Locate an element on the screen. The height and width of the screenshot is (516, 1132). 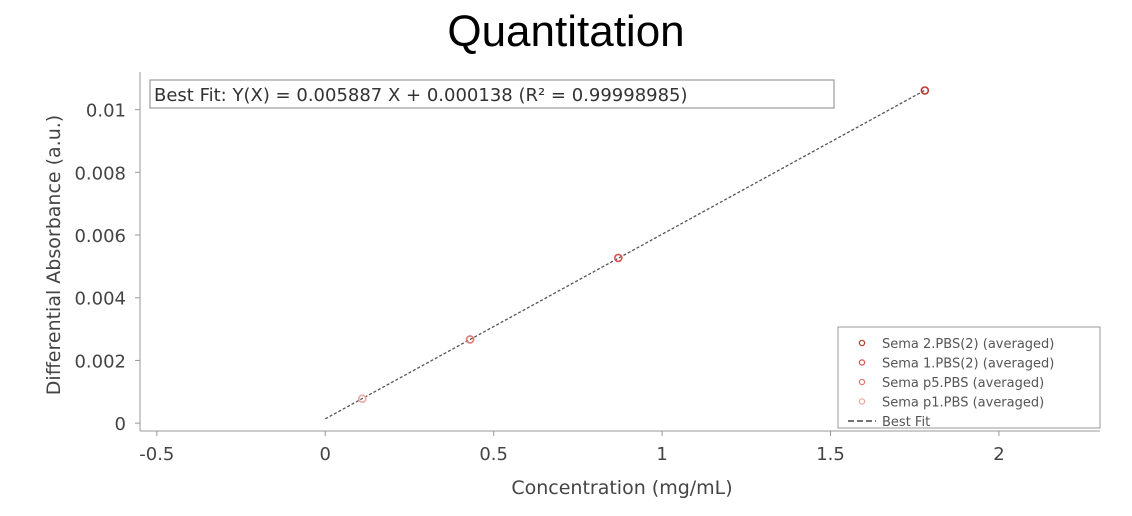
x-tick-label: 0 is located at coordinates (325, 454).